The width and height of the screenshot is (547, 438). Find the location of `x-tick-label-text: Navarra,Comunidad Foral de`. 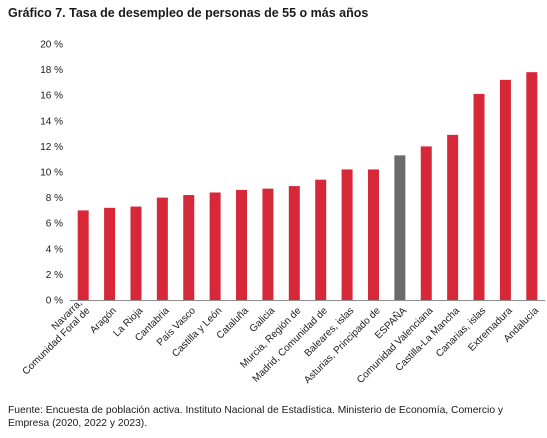

x-tick-label-text: Navarra,Comunidad Foral de is located at coordinates (53, 337).